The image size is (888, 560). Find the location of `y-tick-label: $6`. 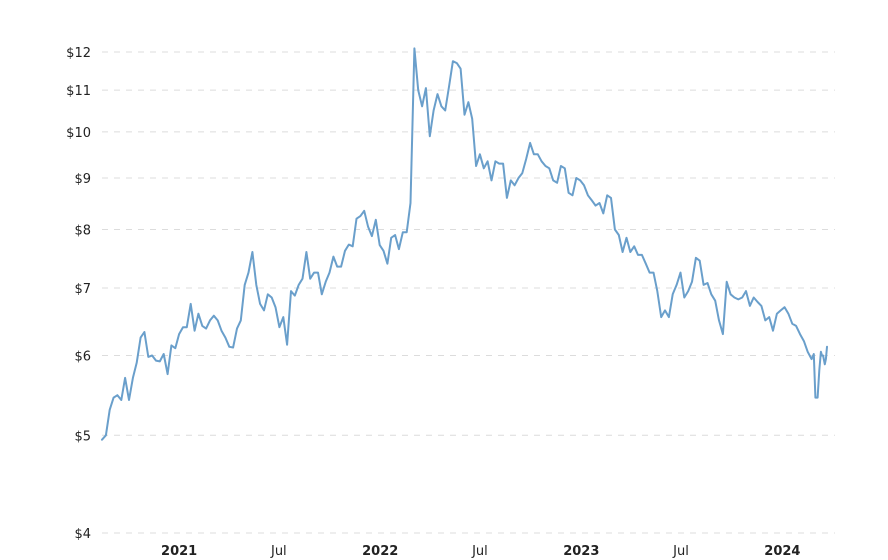

y-tick-label: $6 is located at coordinates (82, 356).